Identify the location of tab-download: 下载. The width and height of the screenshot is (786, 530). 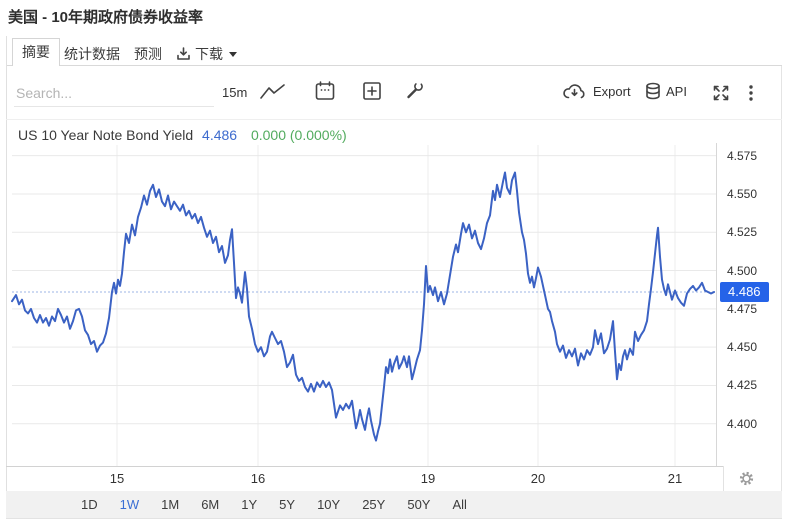
(206, 54).